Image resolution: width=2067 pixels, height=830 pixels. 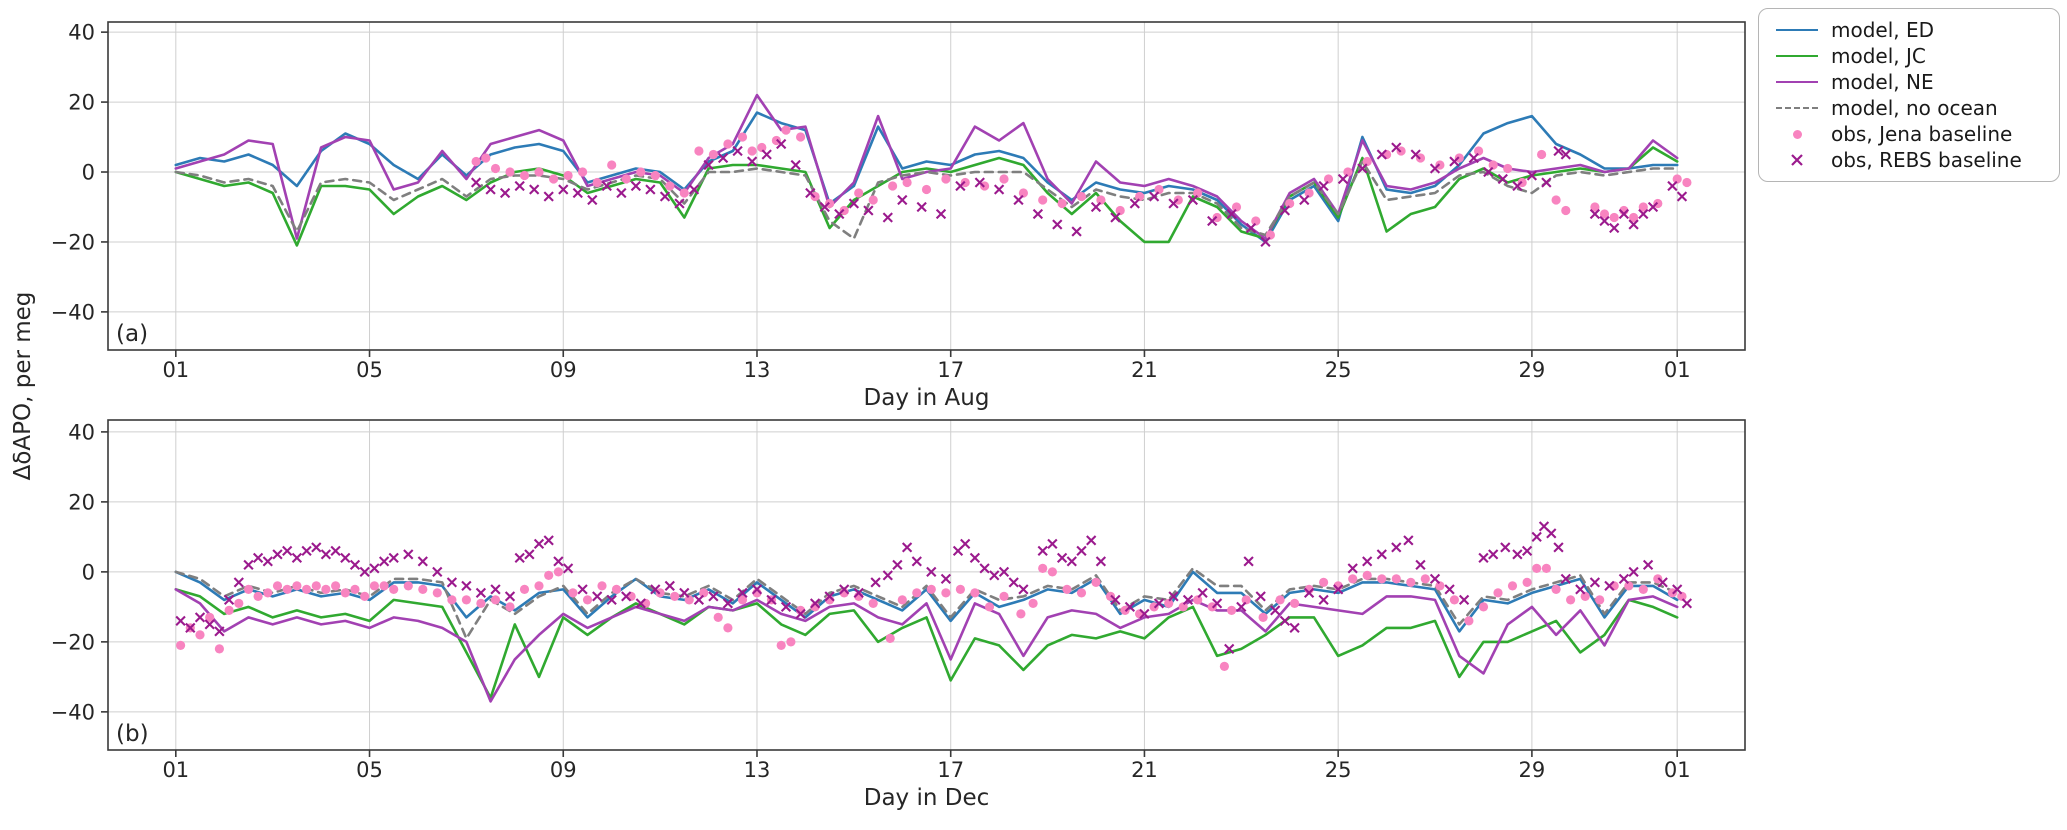 I want to click on x-tick-label: 05, so click(x=369, y=770).